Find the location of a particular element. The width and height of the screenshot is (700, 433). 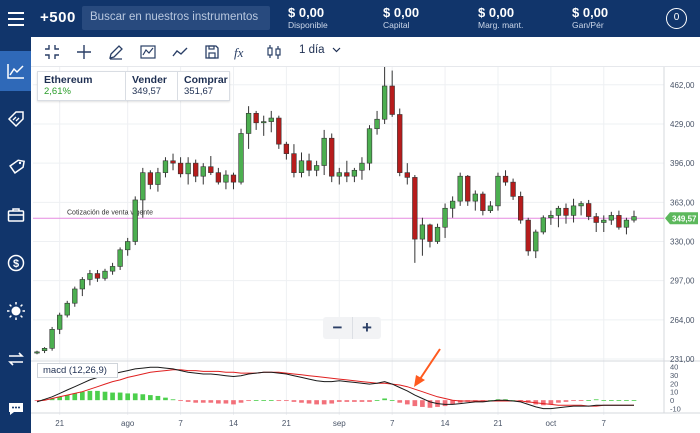

macd-signal-line is located at coordinates (335, 388).